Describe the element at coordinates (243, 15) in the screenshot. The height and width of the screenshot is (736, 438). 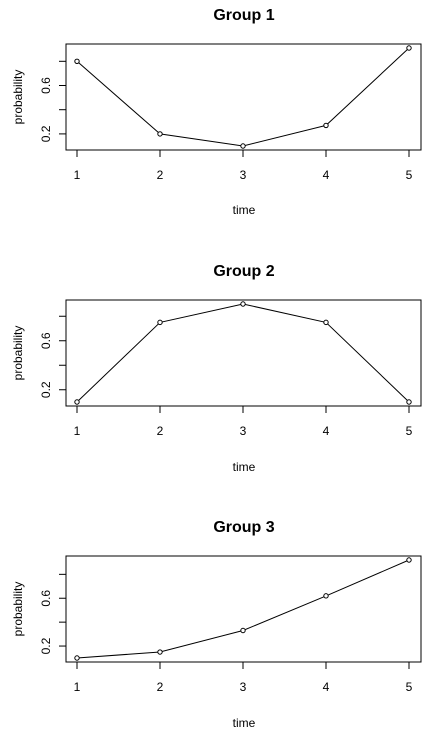
I see `chart-title: Group 1` at that location.